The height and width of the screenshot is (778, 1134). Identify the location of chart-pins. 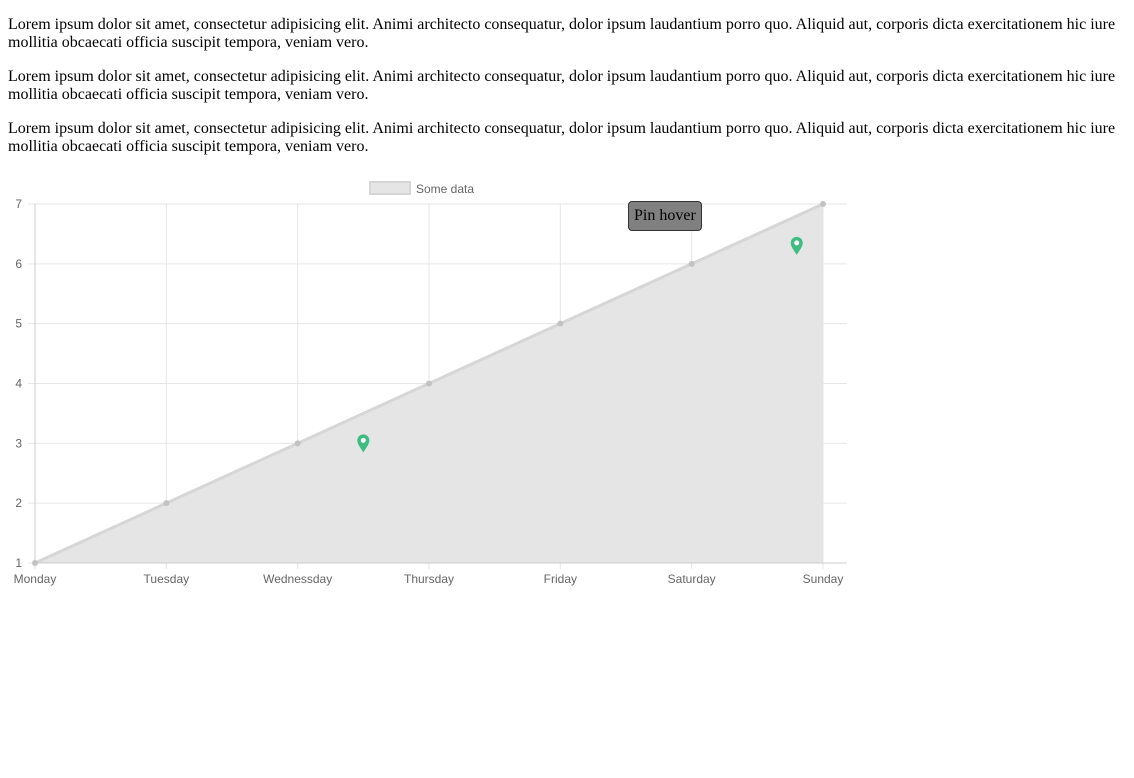
(580, 344).